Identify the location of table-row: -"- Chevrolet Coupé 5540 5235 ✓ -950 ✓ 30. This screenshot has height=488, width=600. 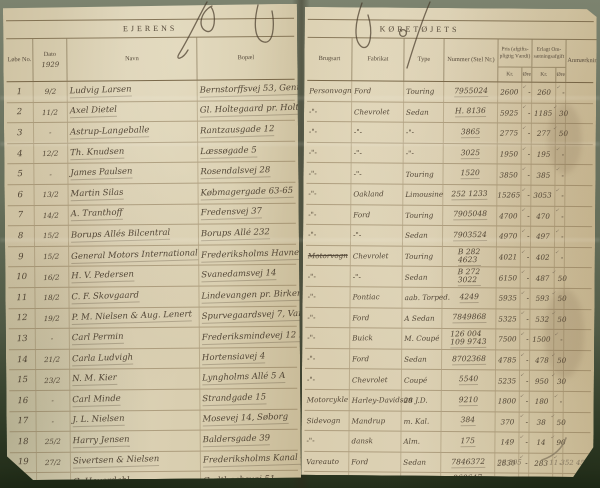
(448, 380).